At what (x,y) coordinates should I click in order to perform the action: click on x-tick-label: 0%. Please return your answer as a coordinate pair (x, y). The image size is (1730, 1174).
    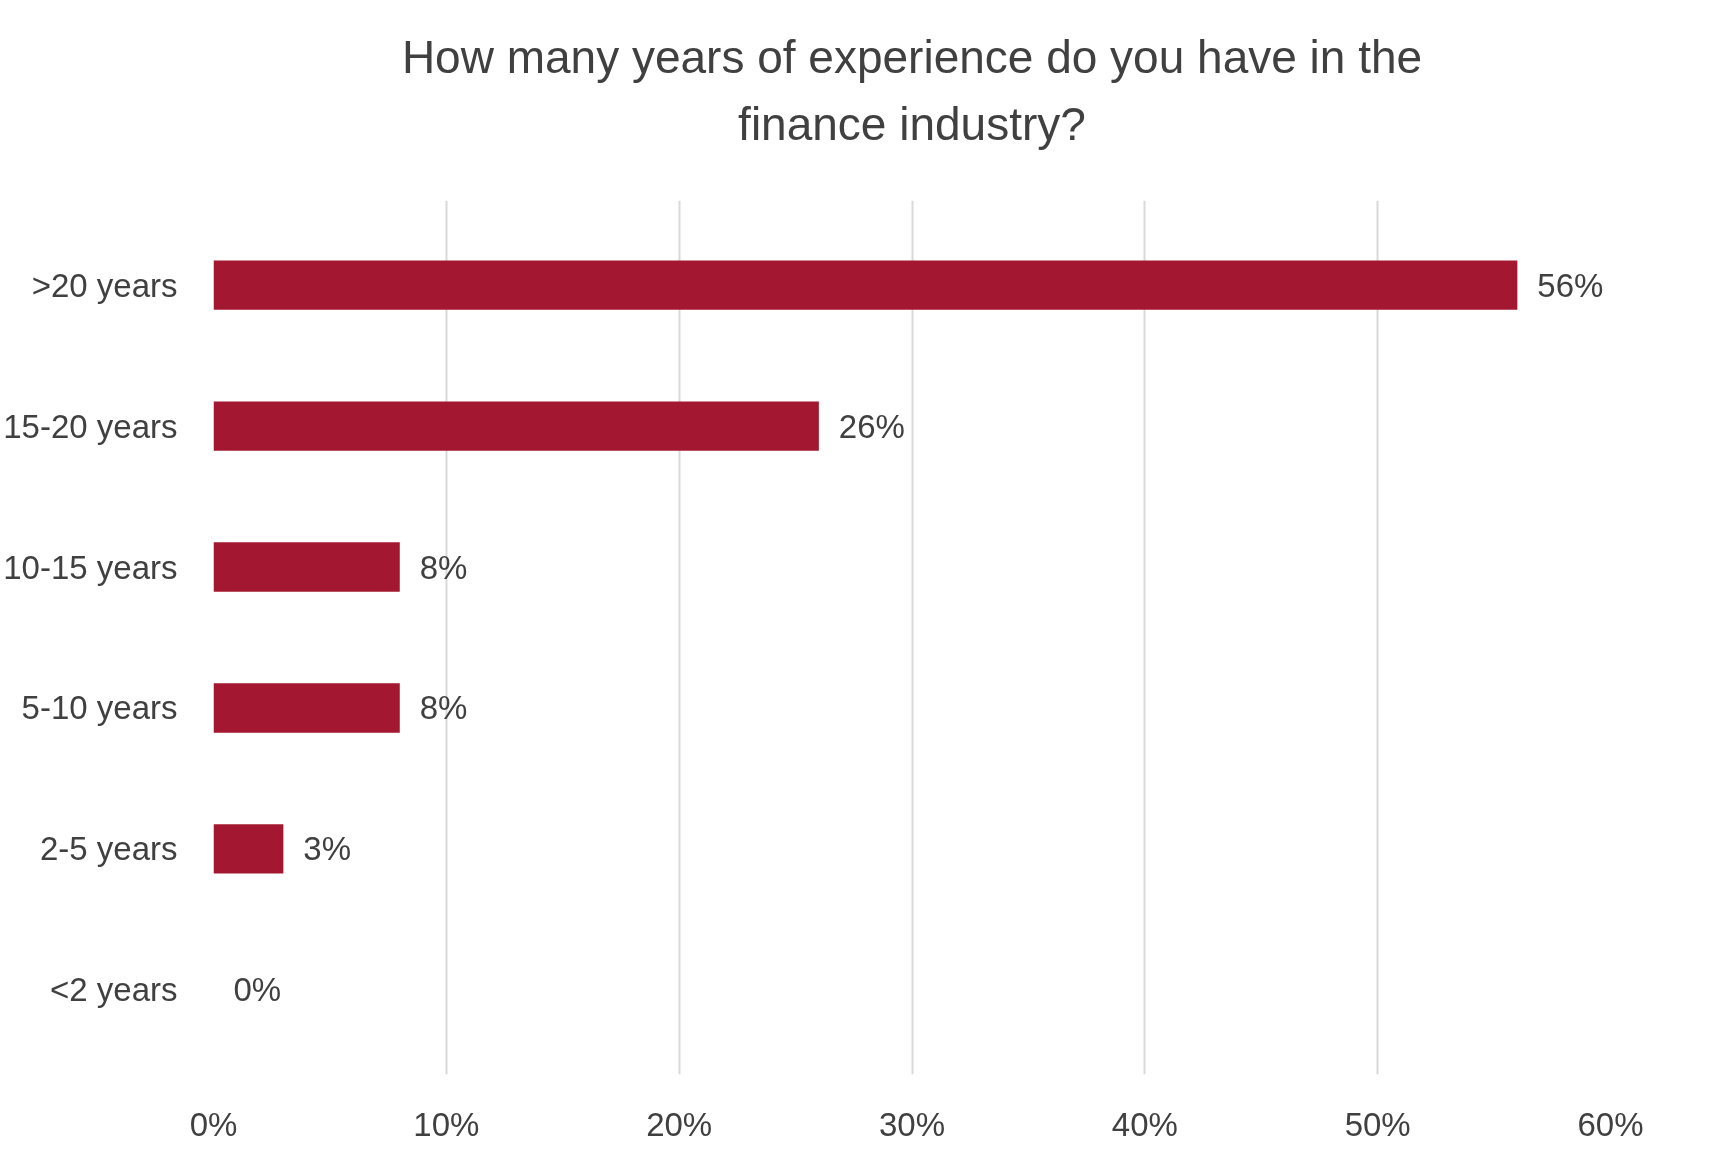
    Looking at the image, I should click on (213, 1124).